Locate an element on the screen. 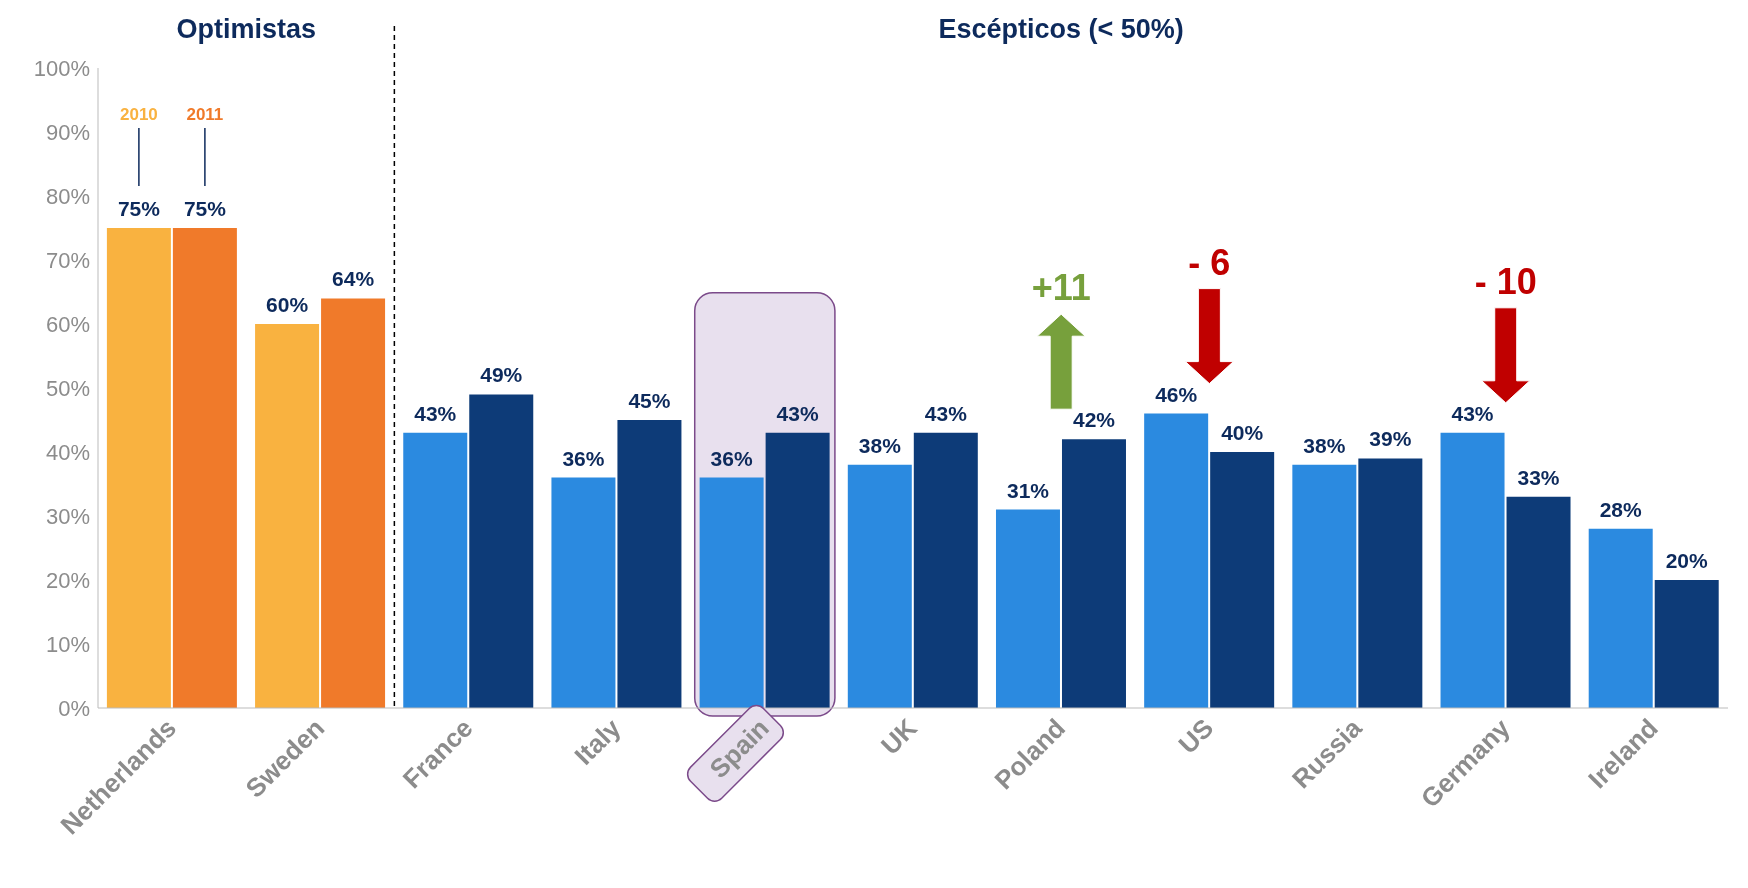  y-tick-label: 100% is located at coordinates (61, 68).